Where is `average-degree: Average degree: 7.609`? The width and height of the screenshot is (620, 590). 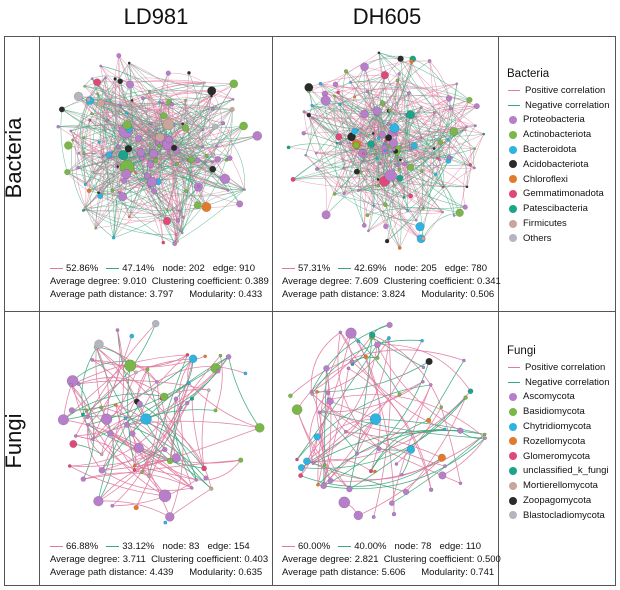
average-degree: Average degree: 7.609 is located at coordinates (330, 282).